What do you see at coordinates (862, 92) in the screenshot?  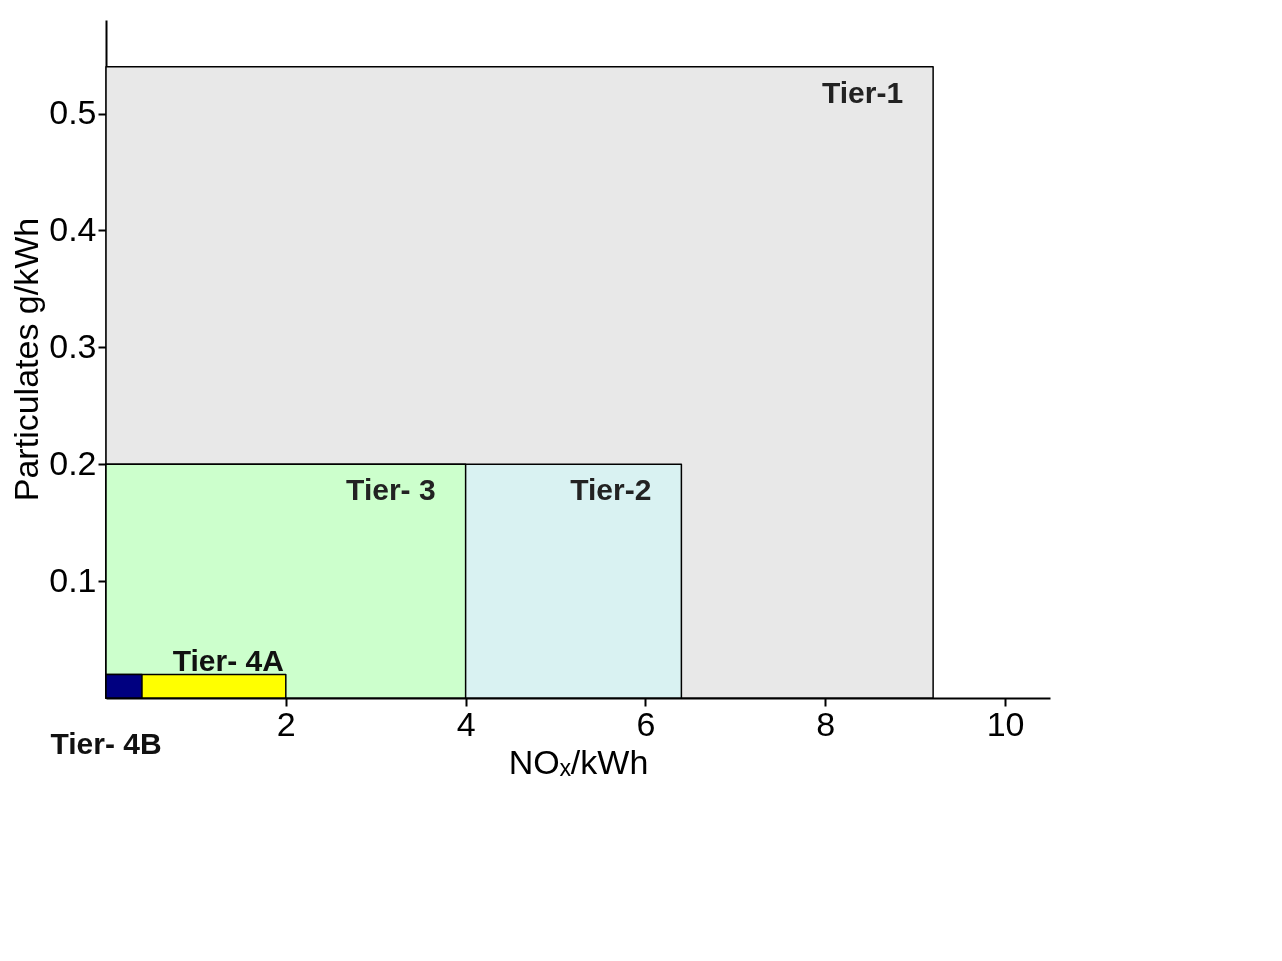 I see `series-label: Tier-1` at bounding box center [862, 92].